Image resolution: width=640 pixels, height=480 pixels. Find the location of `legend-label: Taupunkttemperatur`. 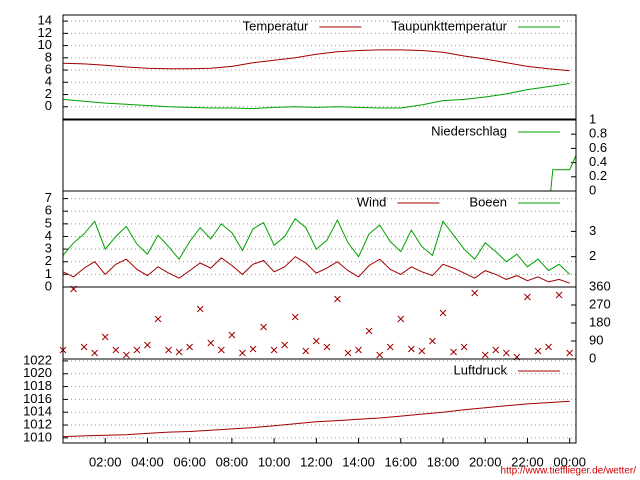

legend-label: Taupunkttemperatur is located at coordinates (449, 25).